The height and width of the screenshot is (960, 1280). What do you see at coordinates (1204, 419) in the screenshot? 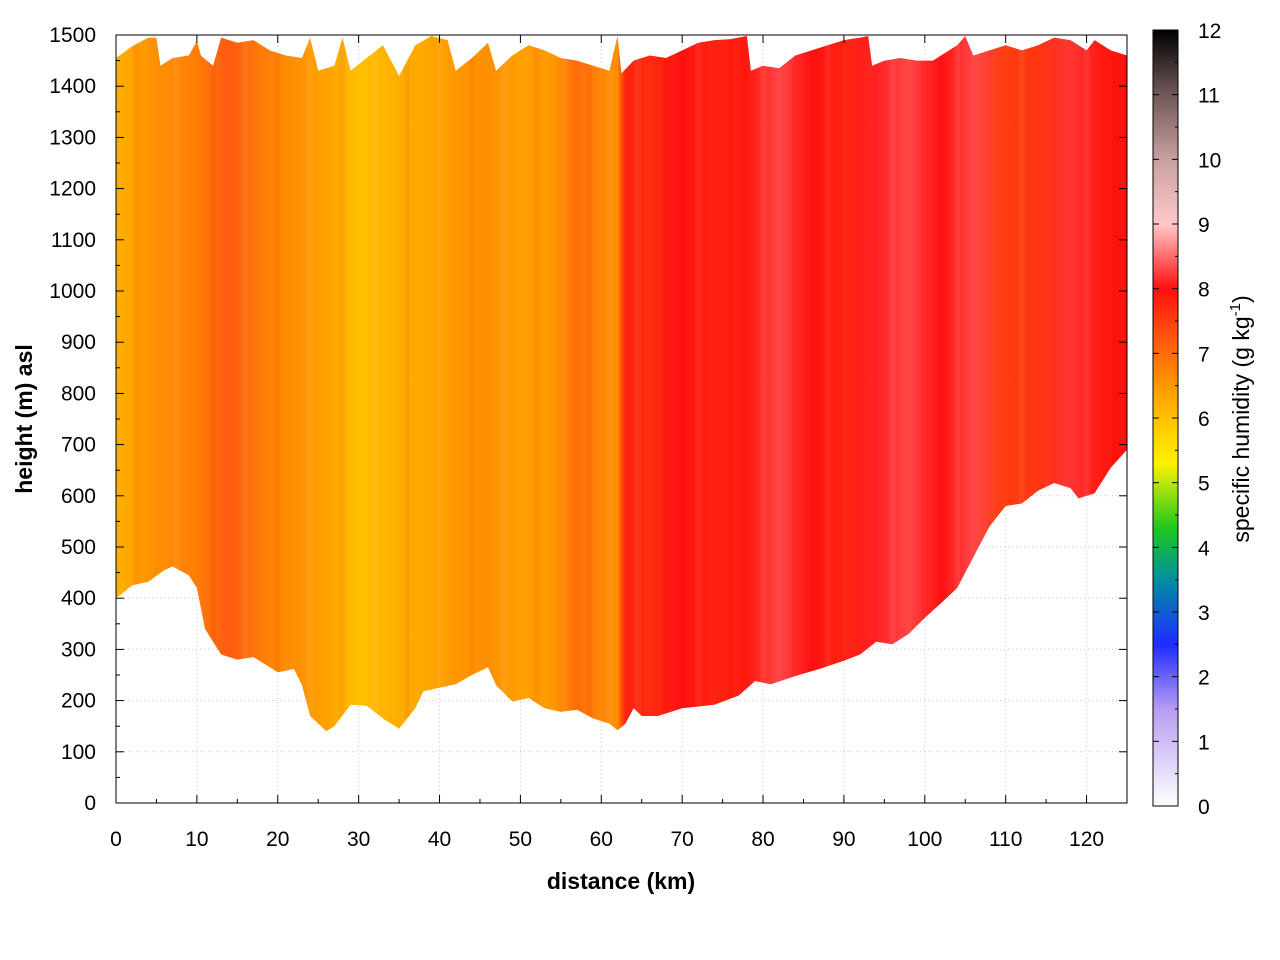
I see `colorbar-tick-label: 6` at bounding box center [1204, 419].